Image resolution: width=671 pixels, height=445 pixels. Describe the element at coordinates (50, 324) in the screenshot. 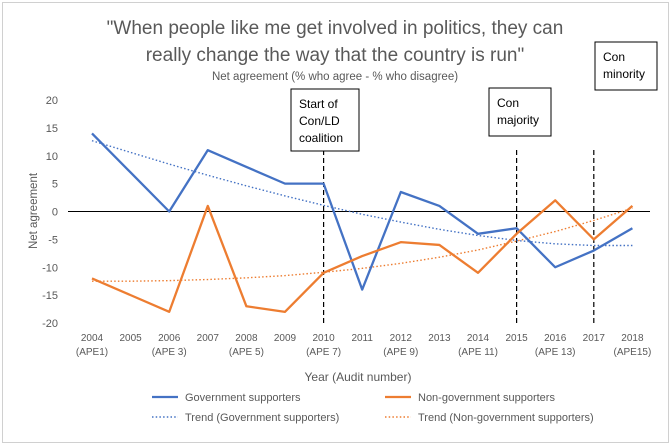

I see `y-tick-label: -20` at that location.